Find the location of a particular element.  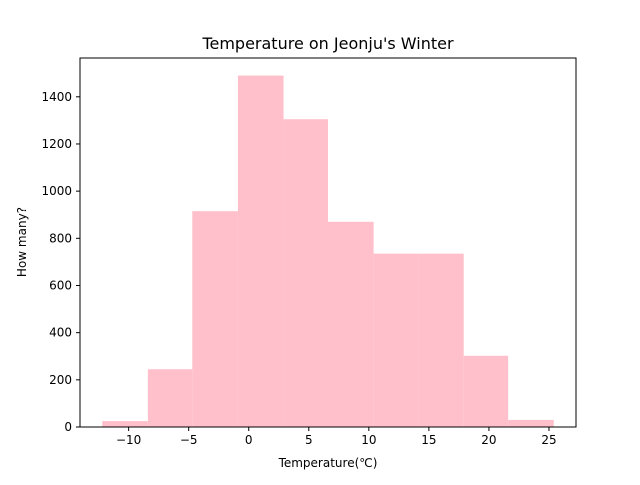

x-tick-label: −5 is located at coordinates (189, 440).